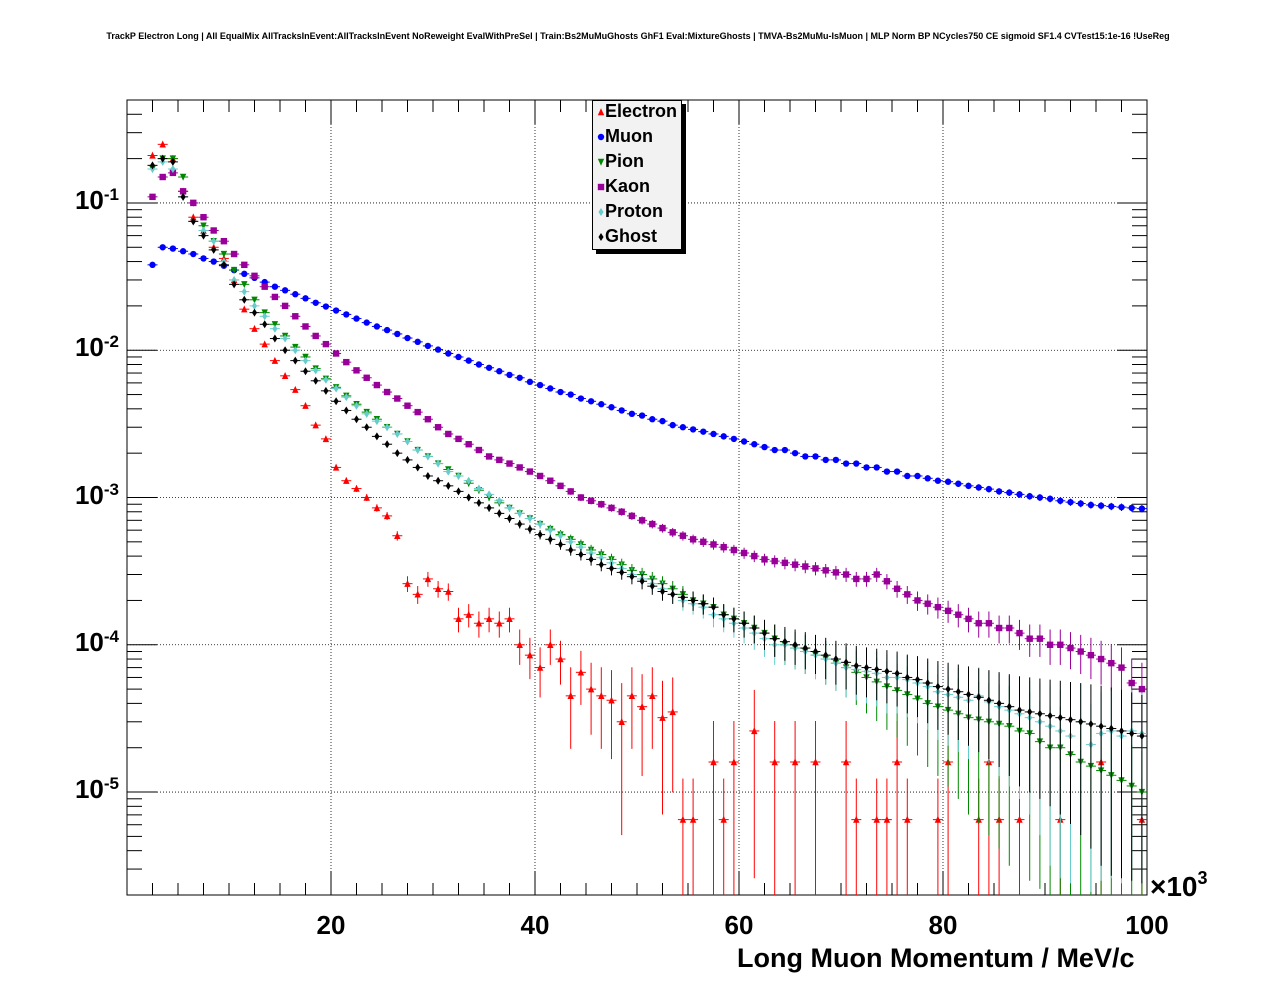  Describe the element at coordinates (637, 188) in the screenshot. I see `legend-entry-kaon: Kaon` at that location.